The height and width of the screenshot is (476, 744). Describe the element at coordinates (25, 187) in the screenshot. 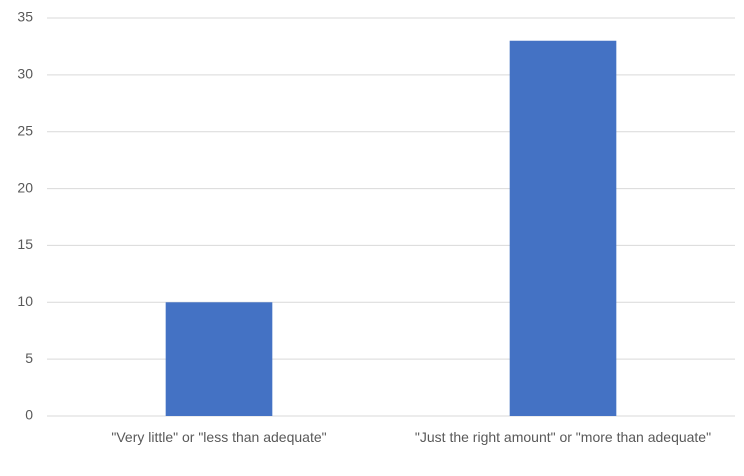

I see `y-tick-label: 20` at that location.